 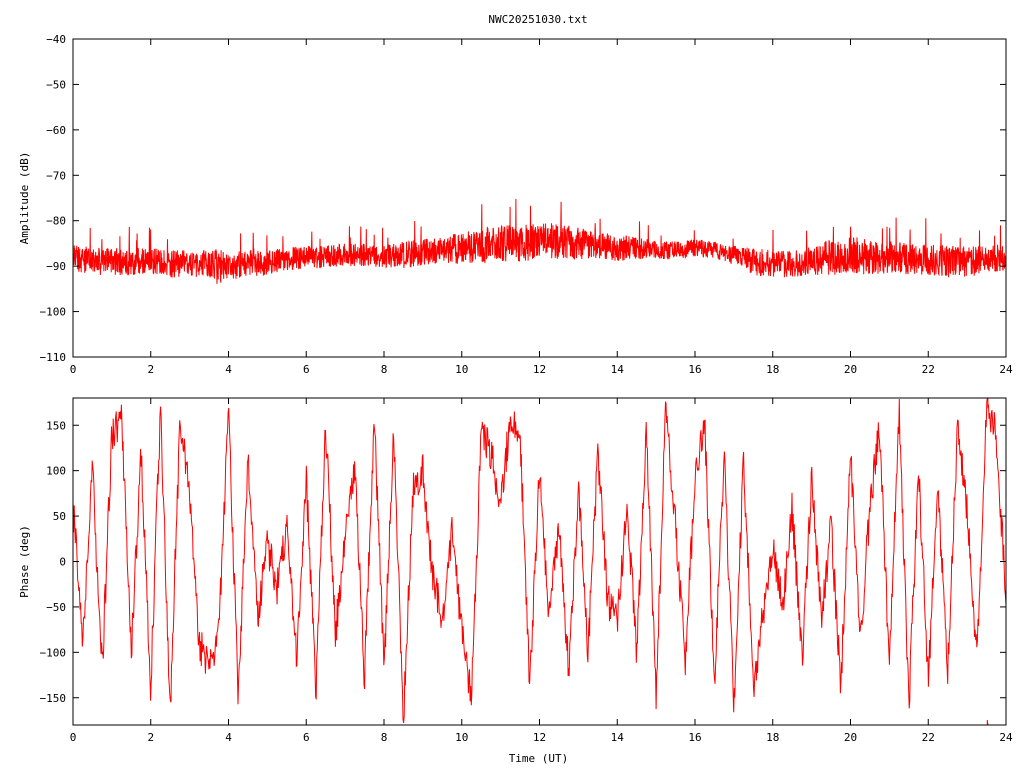 What do you see at coordinates (539, 241) in the screenshot?
I see `amplitude-trace` at bounding box center [539, 241].